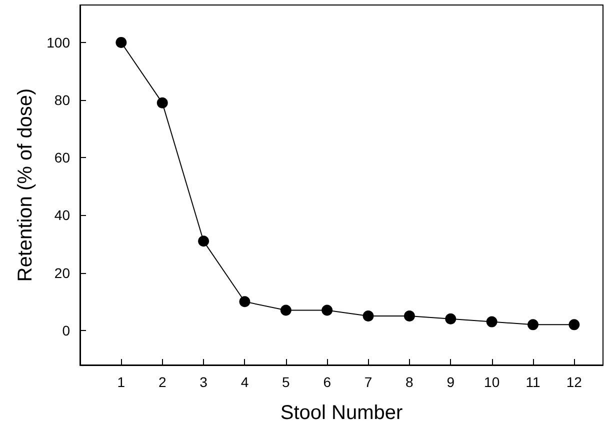 This screenshot has height=428, width=607. What do you see at coordinates (368, 382) in the screenshot?
I see `x-tick-label: 7` at bounding box center [368, 382].